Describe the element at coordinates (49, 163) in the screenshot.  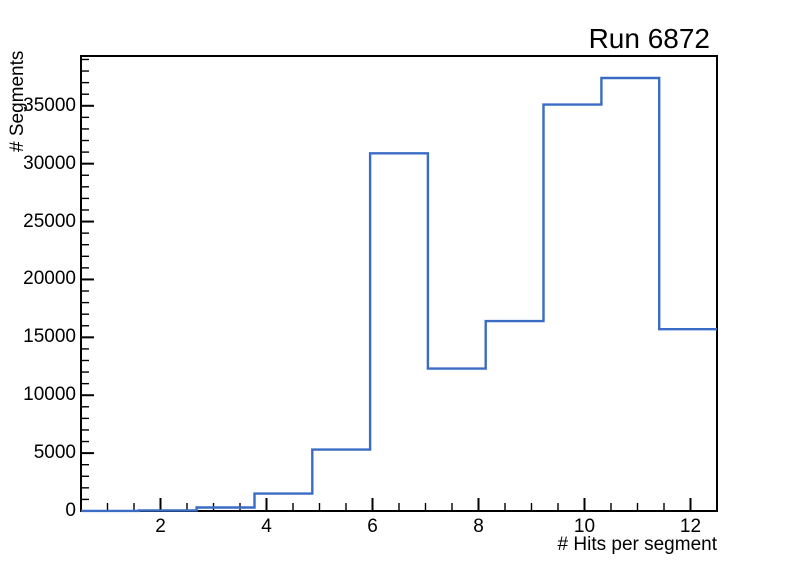
I see `y-tick-label: 30000` at that location.